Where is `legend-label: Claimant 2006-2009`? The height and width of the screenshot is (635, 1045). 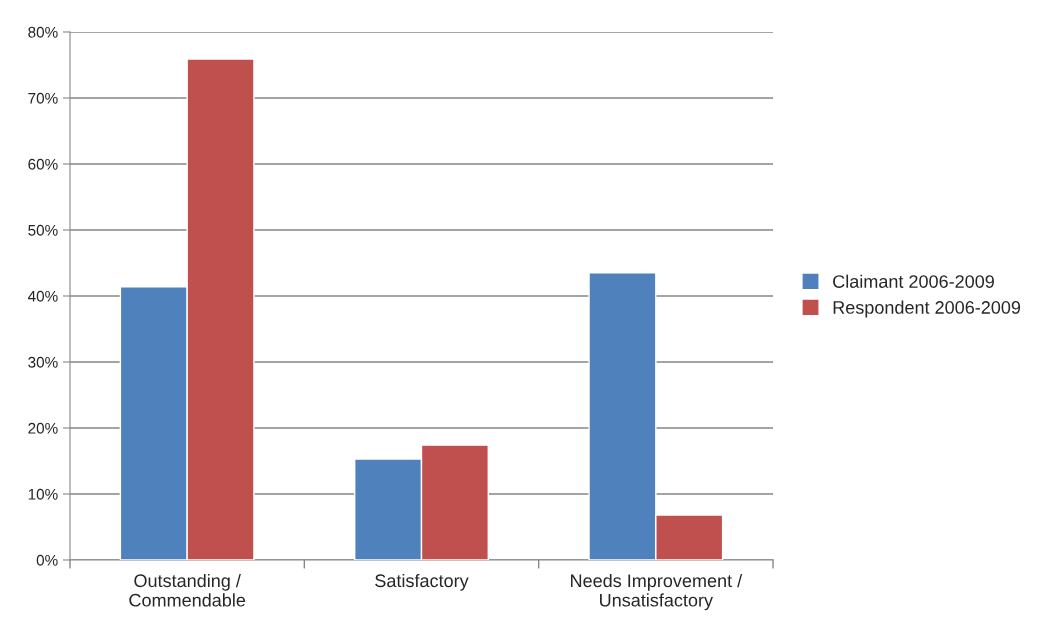 legend-label: Claimant 2006-2009 is located at coordinates (913, 281).